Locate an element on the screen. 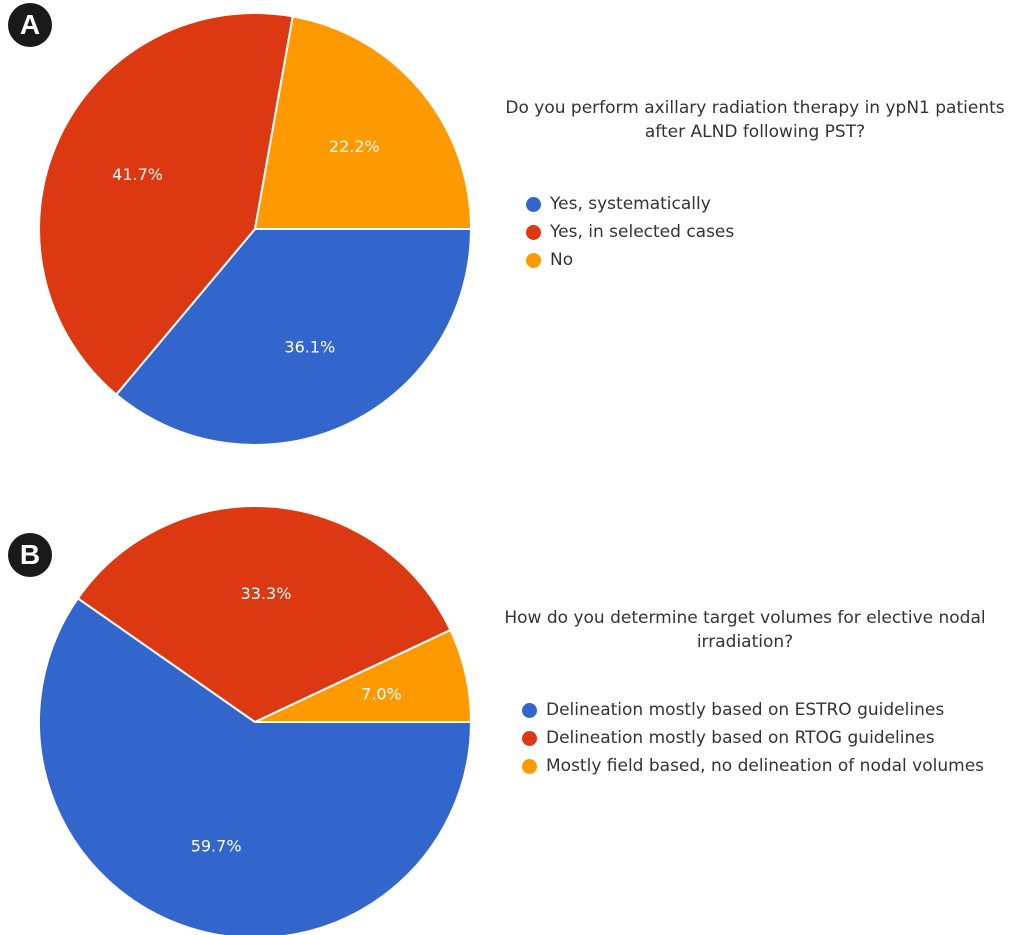  legend-item: Yes, systematically is located at coordinates (630, 204).